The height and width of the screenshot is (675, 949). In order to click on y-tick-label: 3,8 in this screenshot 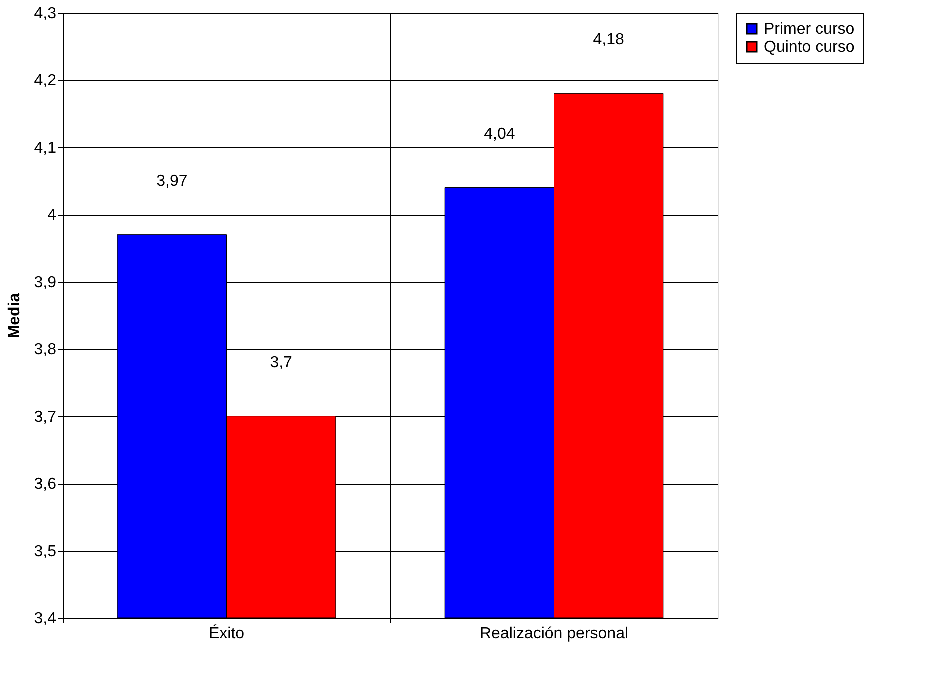, I will do `click(45, 350)`.